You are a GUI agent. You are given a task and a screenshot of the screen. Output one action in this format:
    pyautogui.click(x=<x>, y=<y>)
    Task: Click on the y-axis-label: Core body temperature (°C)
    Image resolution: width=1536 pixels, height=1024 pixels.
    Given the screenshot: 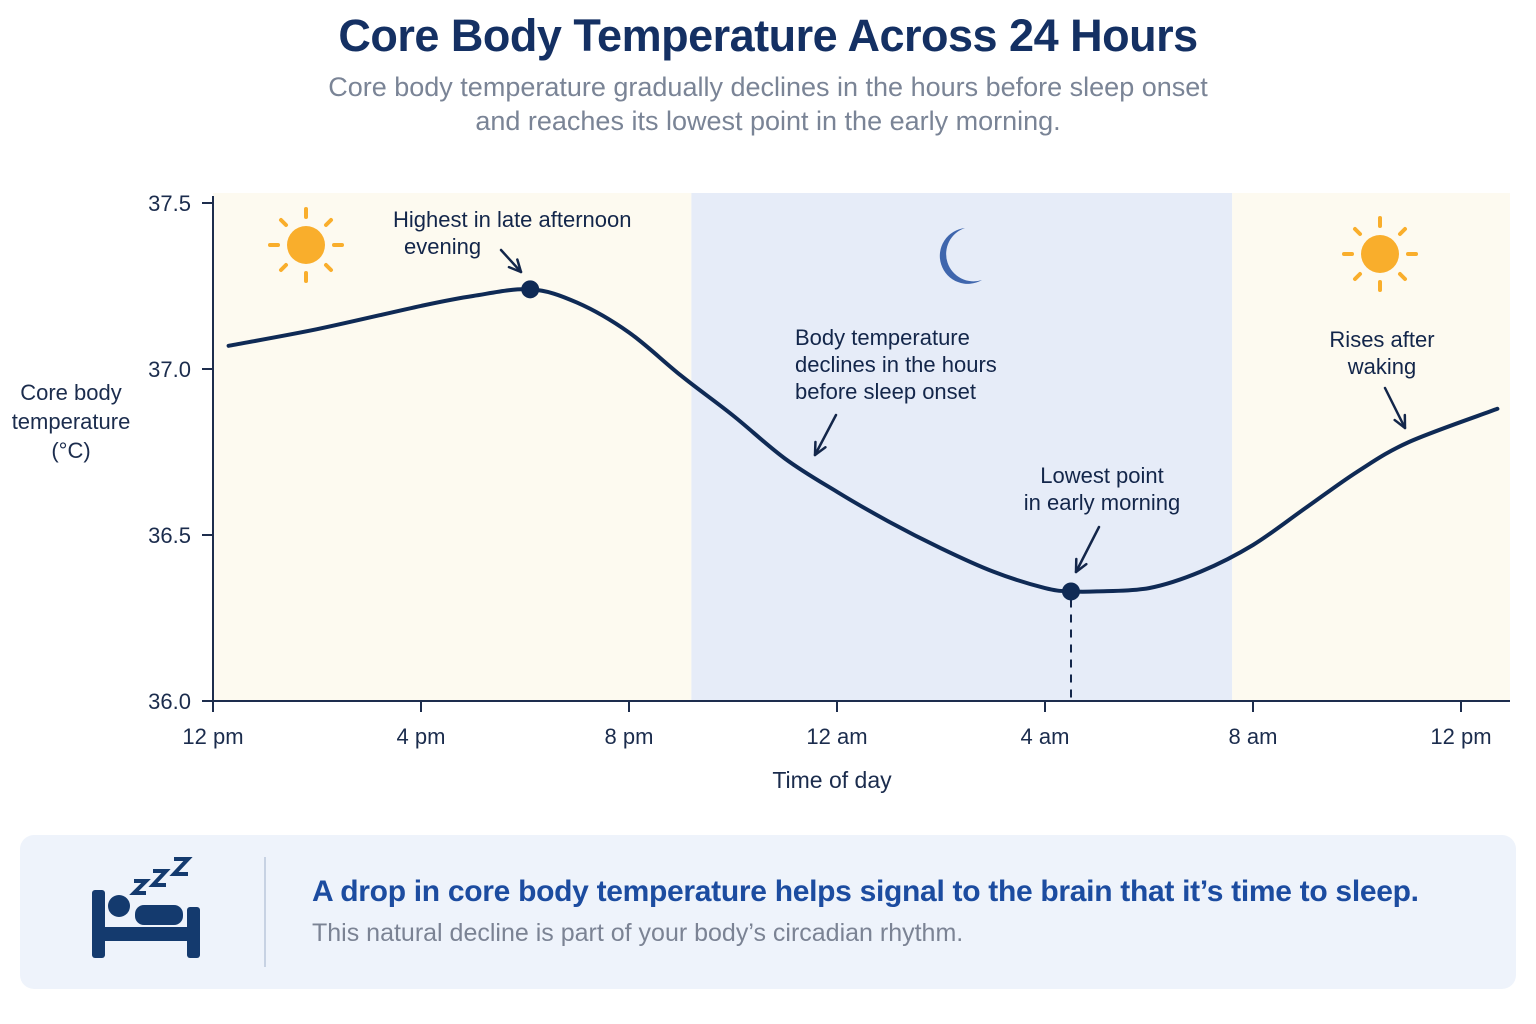 What is the action you would take?
    pyautogui.click(x=71, y=421)
    